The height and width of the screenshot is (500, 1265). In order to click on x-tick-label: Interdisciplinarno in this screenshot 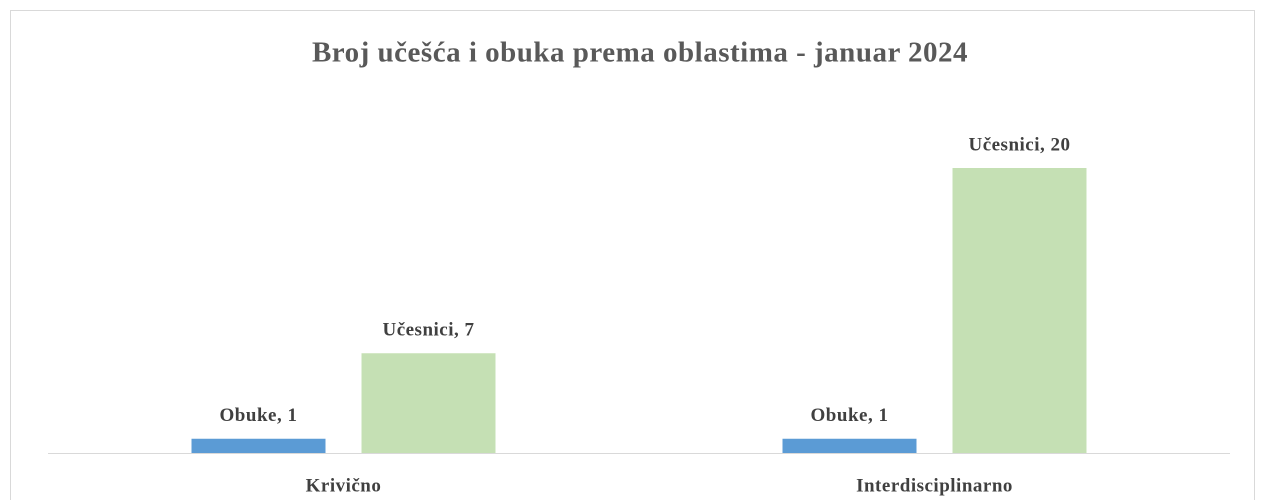, I will do `click(934, 485)`.